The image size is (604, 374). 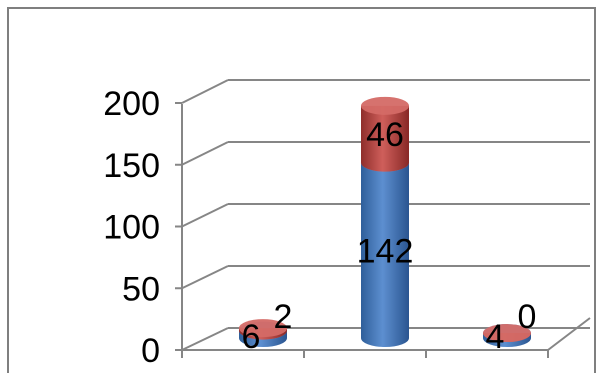 I want to click on y-axis: 0 50 100 150 200, so click(x=131, y=227).